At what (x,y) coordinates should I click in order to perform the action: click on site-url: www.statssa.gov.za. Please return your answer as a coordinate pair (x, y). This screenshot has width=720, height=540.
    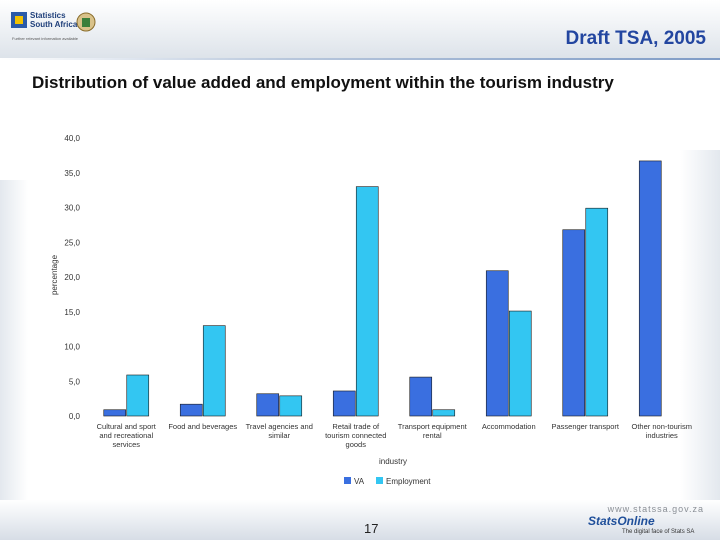
    Looking at the image, I should click on (655, 509).